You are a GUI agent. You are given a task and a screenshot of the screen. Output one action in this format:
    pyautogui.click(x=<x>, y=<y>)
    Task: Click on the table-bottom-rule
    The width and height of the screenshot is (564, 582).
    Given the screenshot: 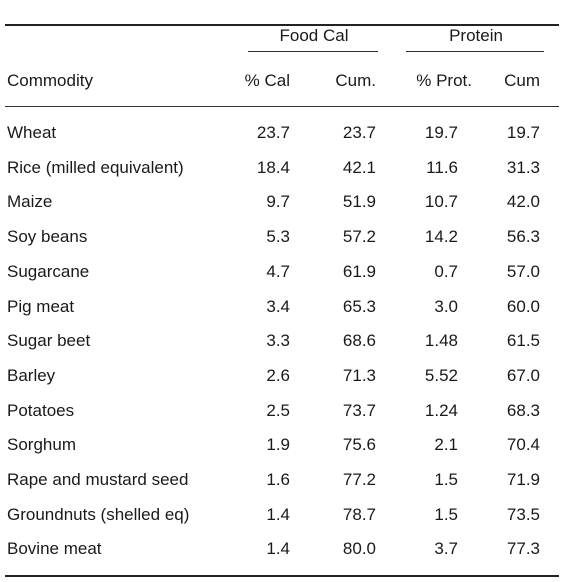 What is the action you would take?
    pyautogui.click(x=282, y=576)
    